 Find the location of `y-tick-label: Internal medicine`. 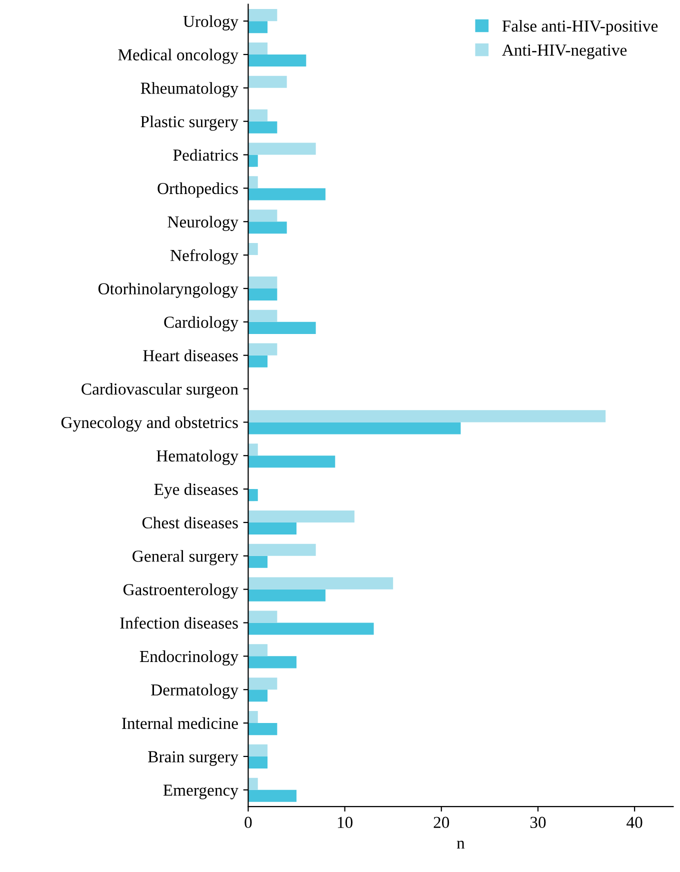

y-tick-label: Internal medicine is located at coordinates (180, 723).